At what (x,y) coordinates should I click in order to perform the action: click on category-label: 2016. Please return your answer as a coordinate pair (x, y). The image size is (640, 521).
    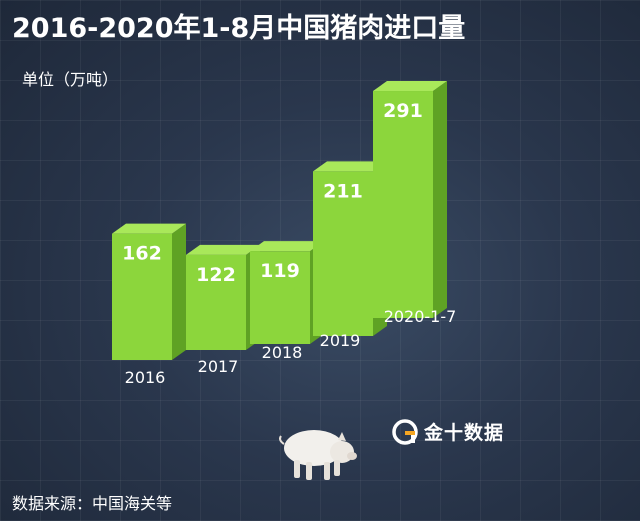
    Looking at the image, I should click on (145, 377).